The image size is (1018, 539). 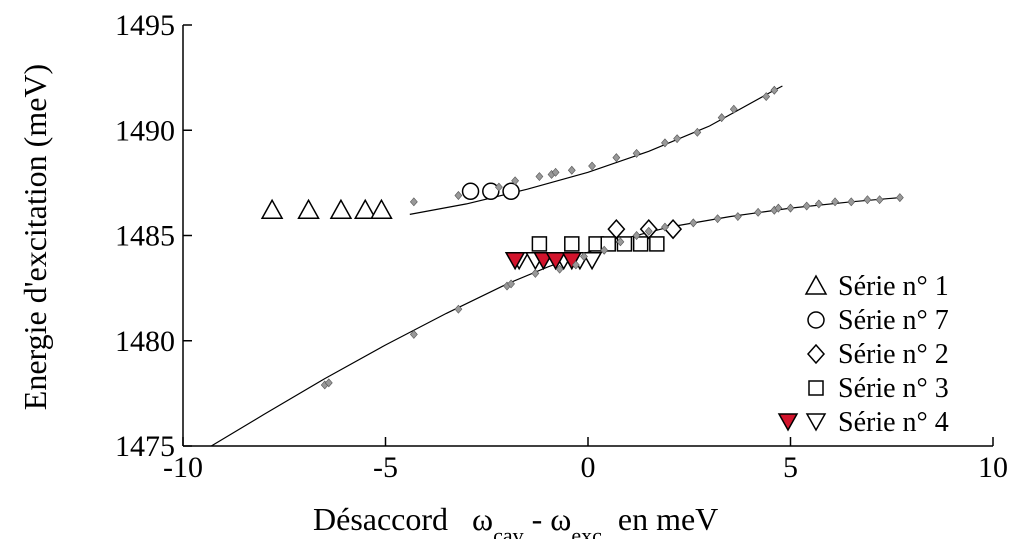 What do you see at coordinates (893, 286) in the screenshot?
I see `legend-label: Série n° 1` at bounding box center [893, 286].